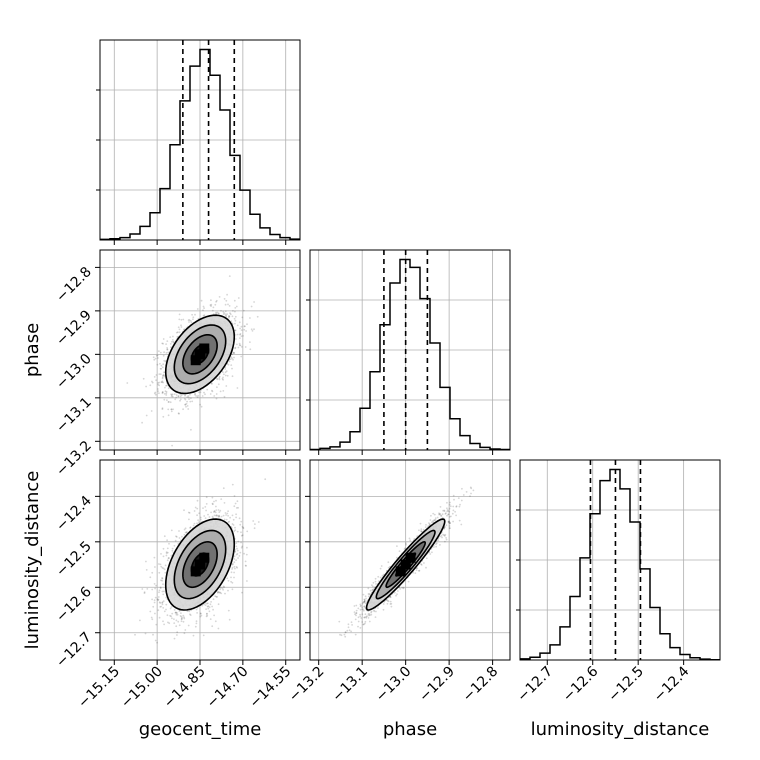 The height and width of the screenshot is (760, 760). I want to click on y-tick-label: −12.8, so click(74, 285).